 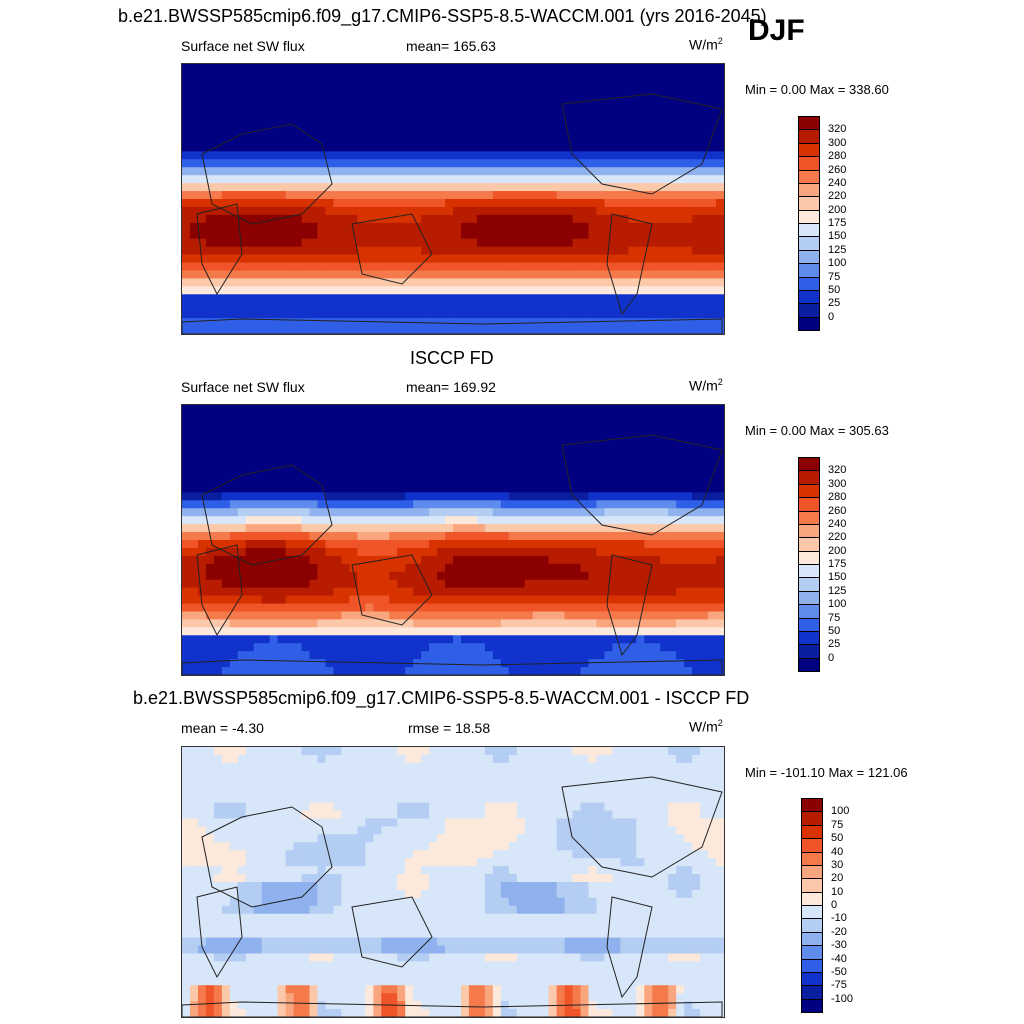 I want to click on colorbar-swatch, so click(x=809, y=530).